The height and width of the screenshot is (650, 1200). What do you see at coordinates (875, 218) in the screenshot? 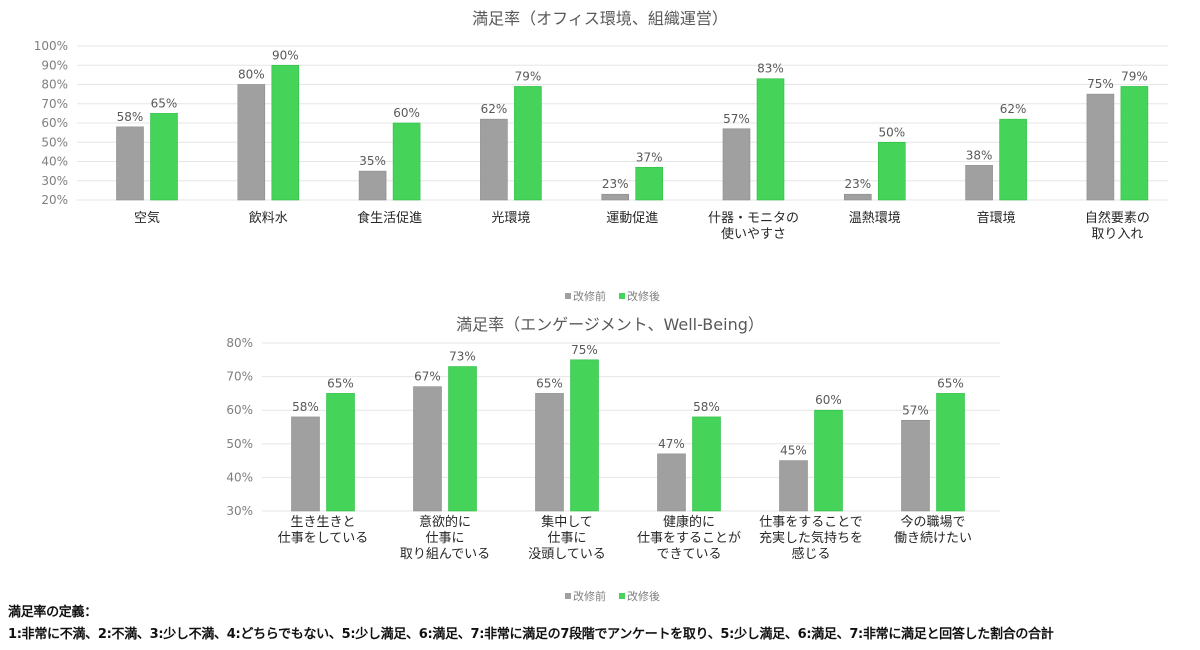
I see `category-label: 温熱環境` at bounding box center [875, 218].